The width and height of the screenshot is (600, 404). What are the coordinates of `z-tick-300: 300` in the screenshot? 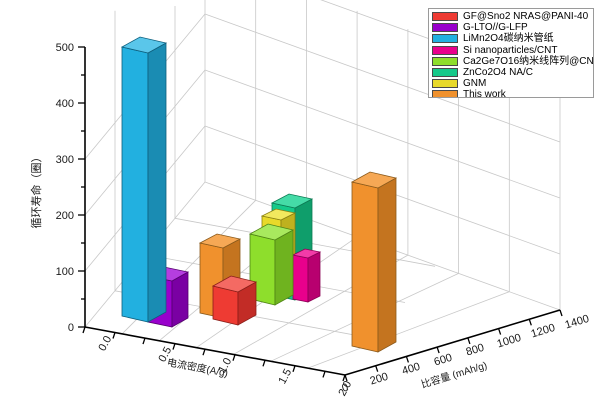 It's located at (65, 160).